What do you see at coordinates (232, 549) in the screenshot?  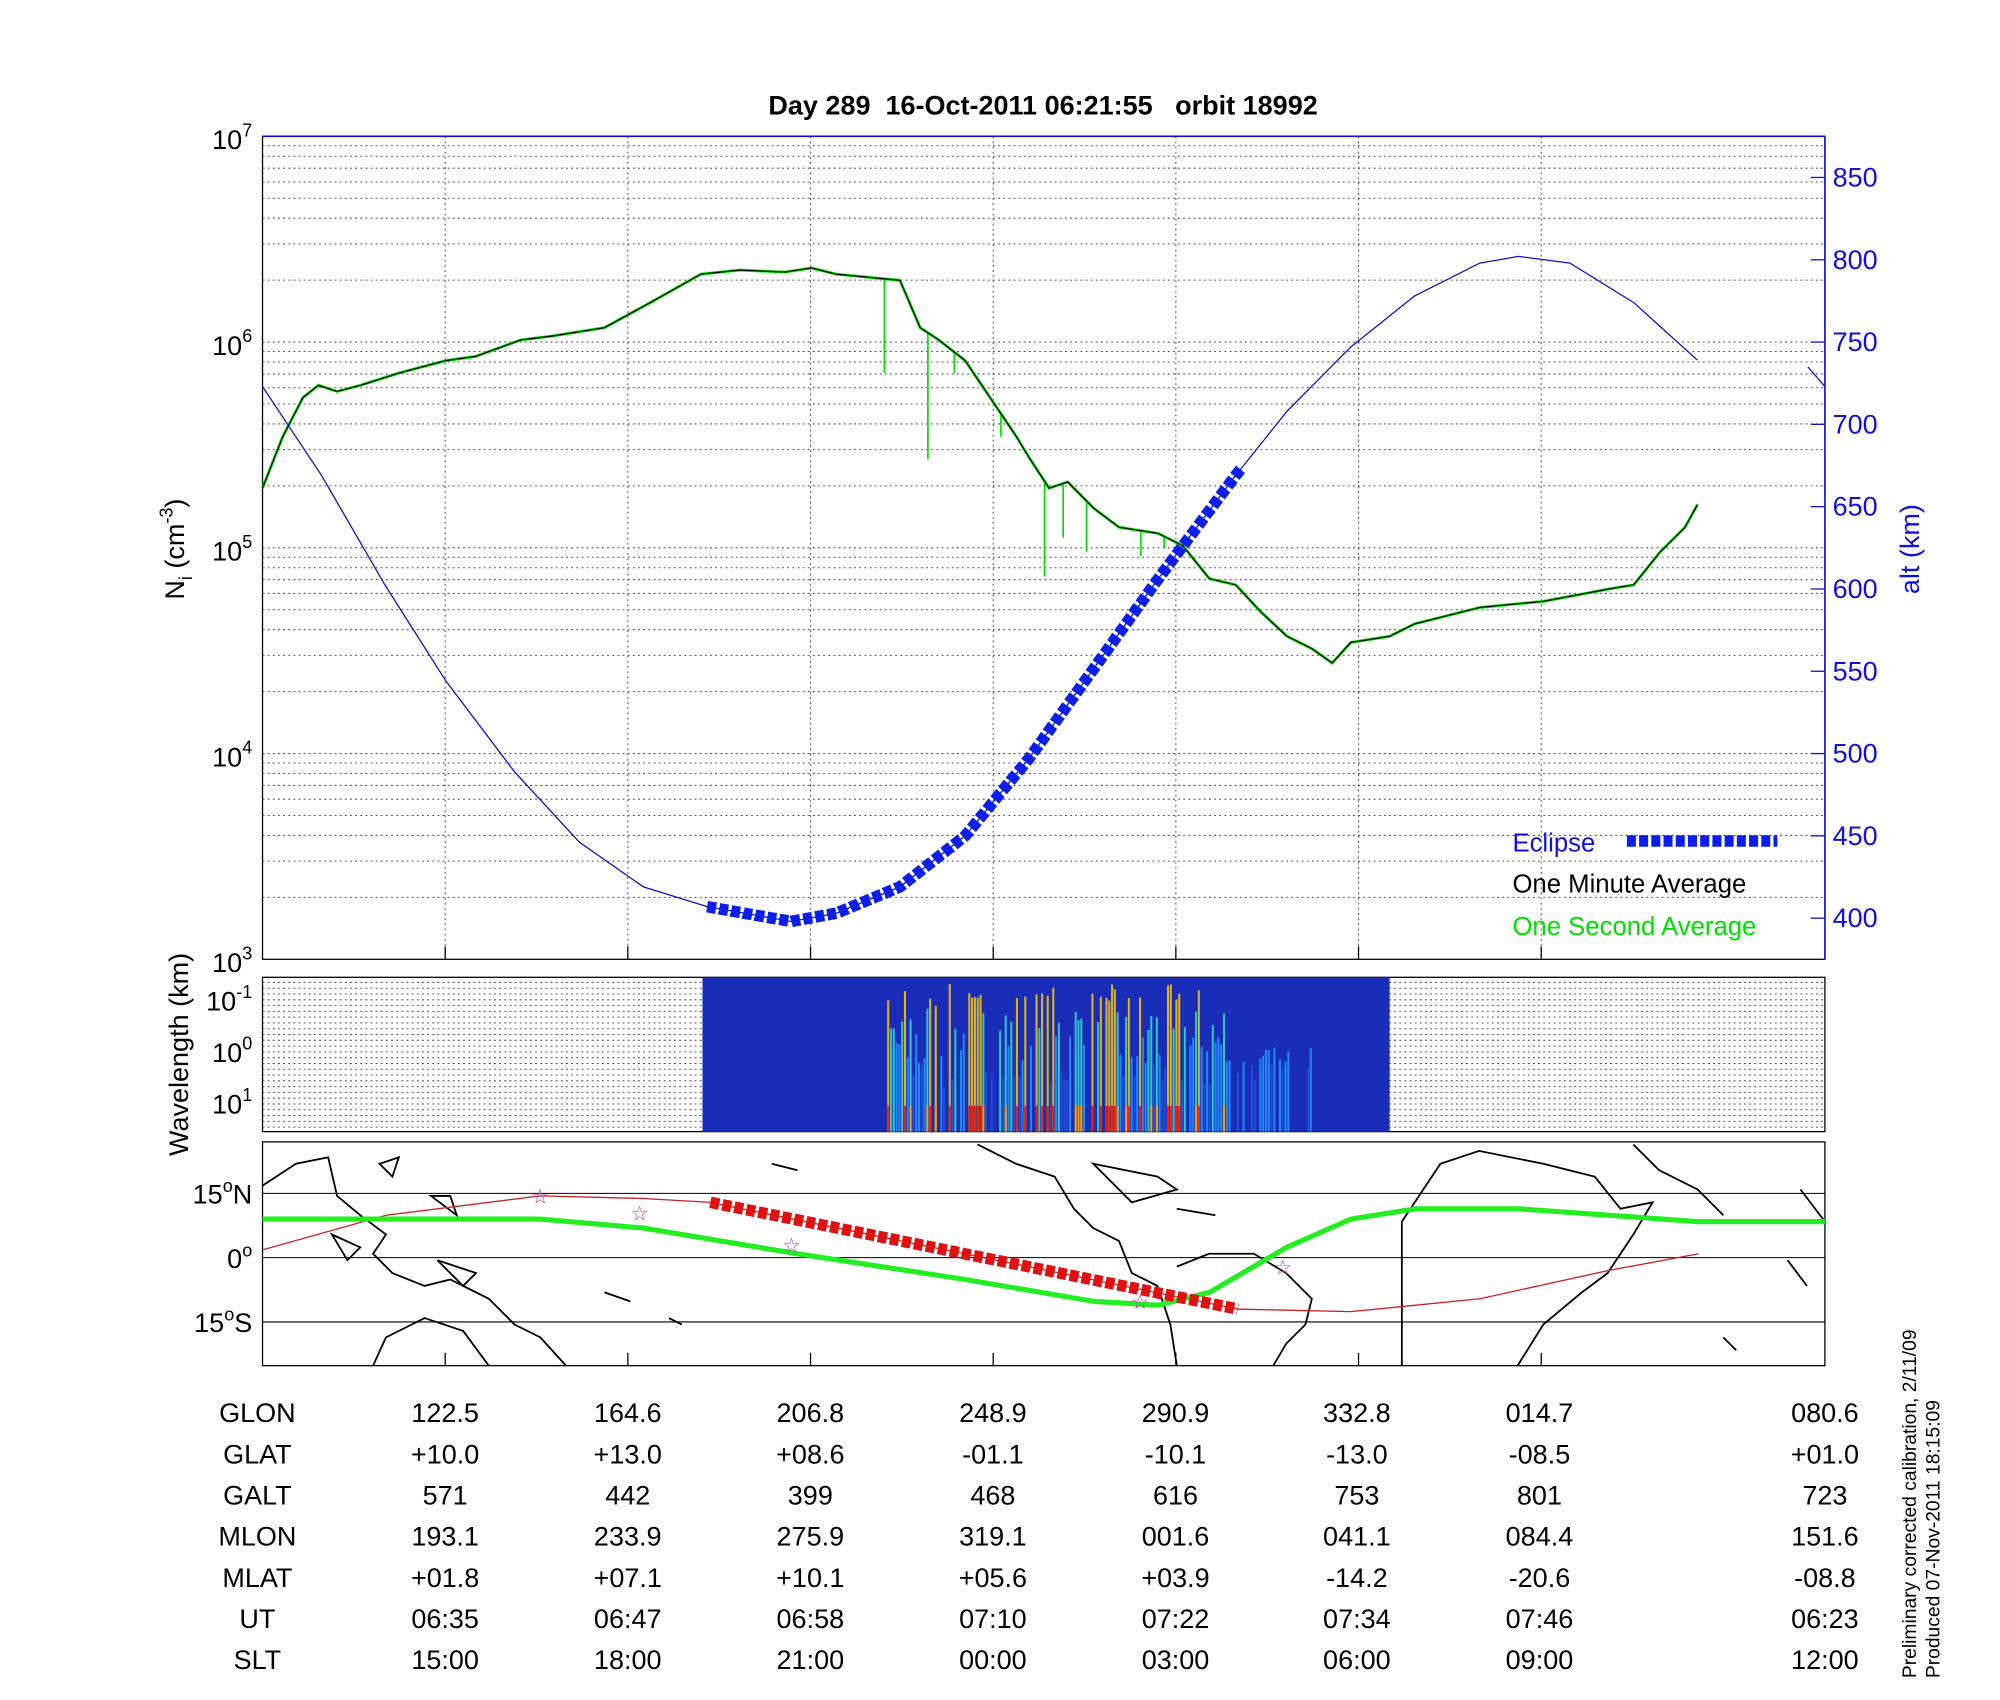 I see `y-tick-label: 10⁵` at bounding box center [232, 549].